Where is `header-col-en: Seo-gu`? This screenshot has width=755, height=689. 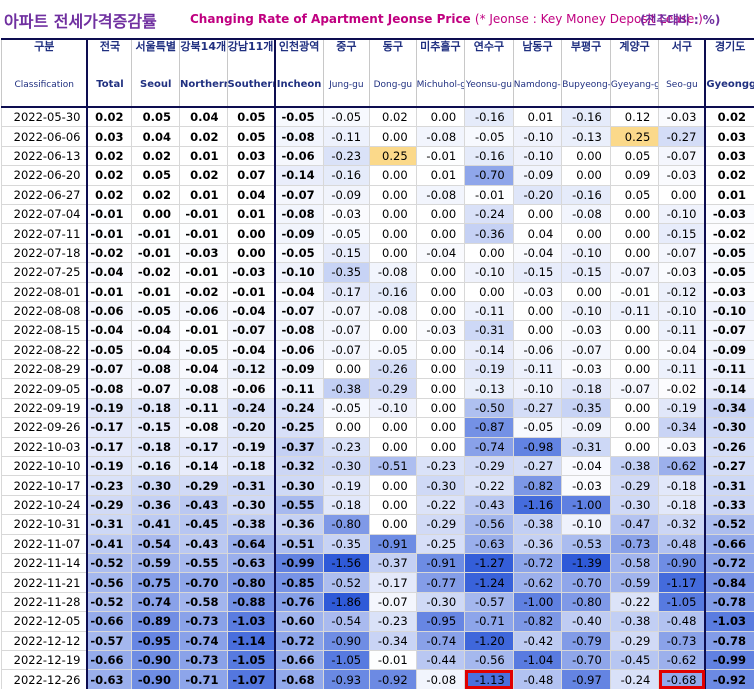 header-col-en: Seo-gu is located at coordinates (682, 93).